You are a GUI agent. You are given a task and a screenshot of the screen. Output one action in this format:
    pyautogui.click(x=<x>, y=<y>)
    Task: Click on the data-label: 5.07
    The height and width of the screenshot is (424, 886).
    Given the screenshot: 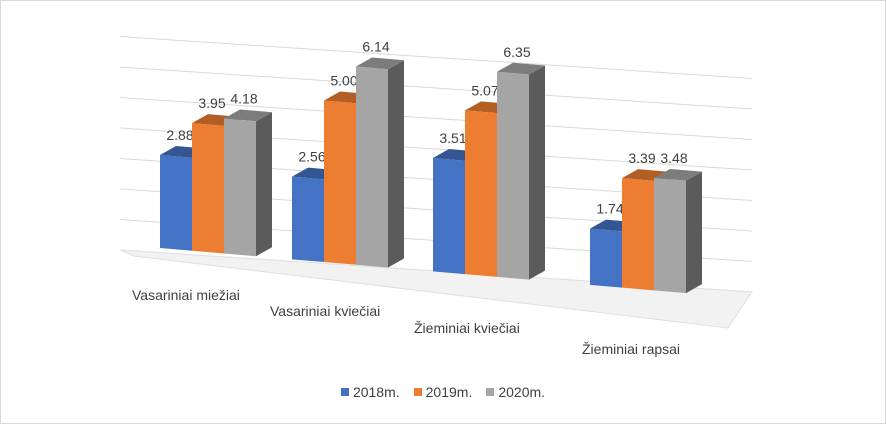 What is the action you would take?
    pyautogui.click(x=484, y=90)
    